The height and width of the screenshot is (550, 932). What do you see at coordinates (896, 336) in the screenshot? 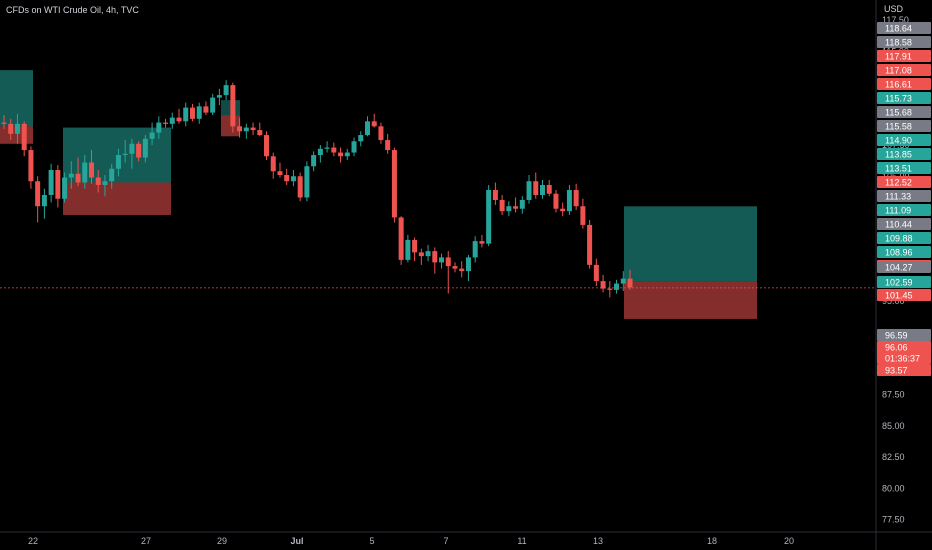
I see `price-label-text: 96.59` at bounding box center [896, 336].